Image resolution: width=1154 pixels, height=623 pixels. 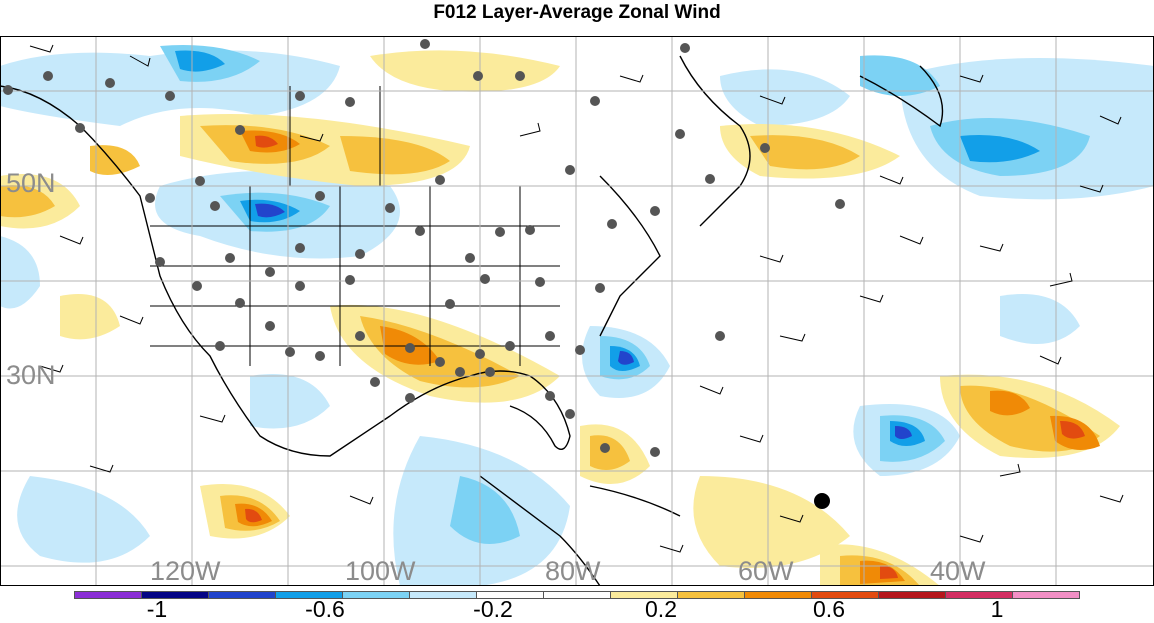 What do you see at coordinates (958, 571) in the screenshot?
I see `lon-label-40w: 40W` at bounding box center [958, 571].